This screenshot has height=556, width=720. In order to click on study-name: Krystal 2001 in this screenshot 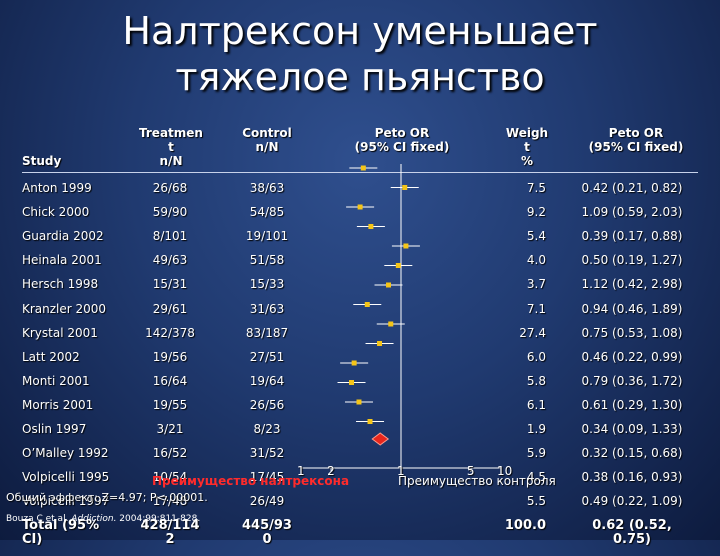, I will do `click(60, 332)`.